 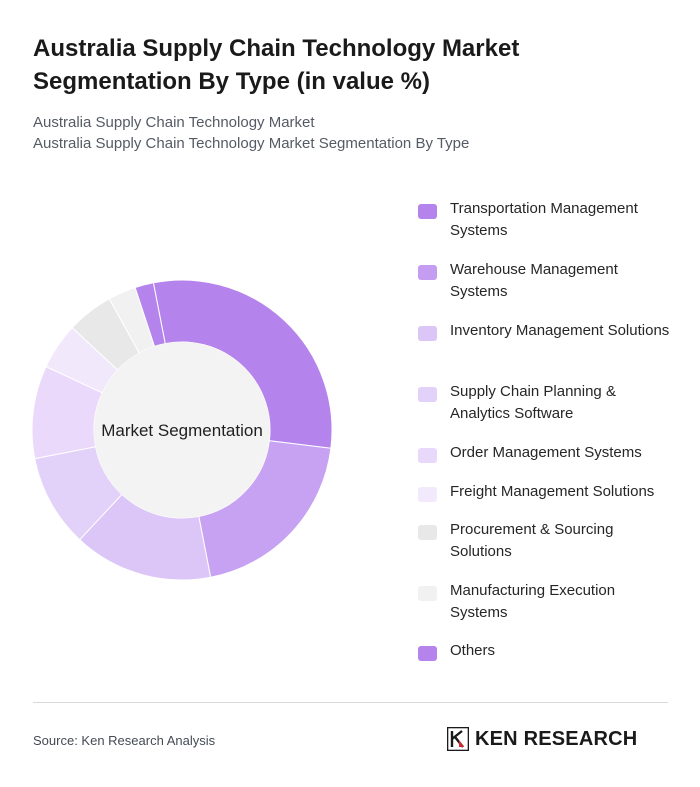 I want to click on legend-label: Procurement & Sourcing Solutions, so click(x=532, y=540).